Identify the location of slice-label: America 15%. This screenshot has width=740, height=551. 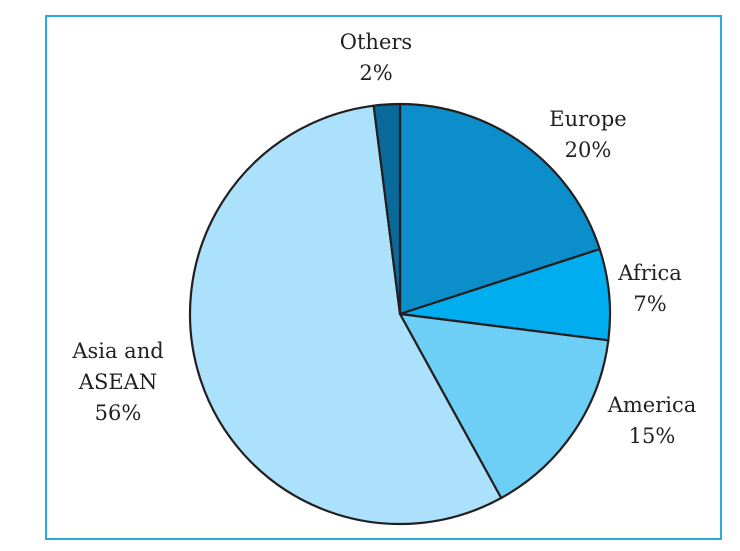
(652, 421).